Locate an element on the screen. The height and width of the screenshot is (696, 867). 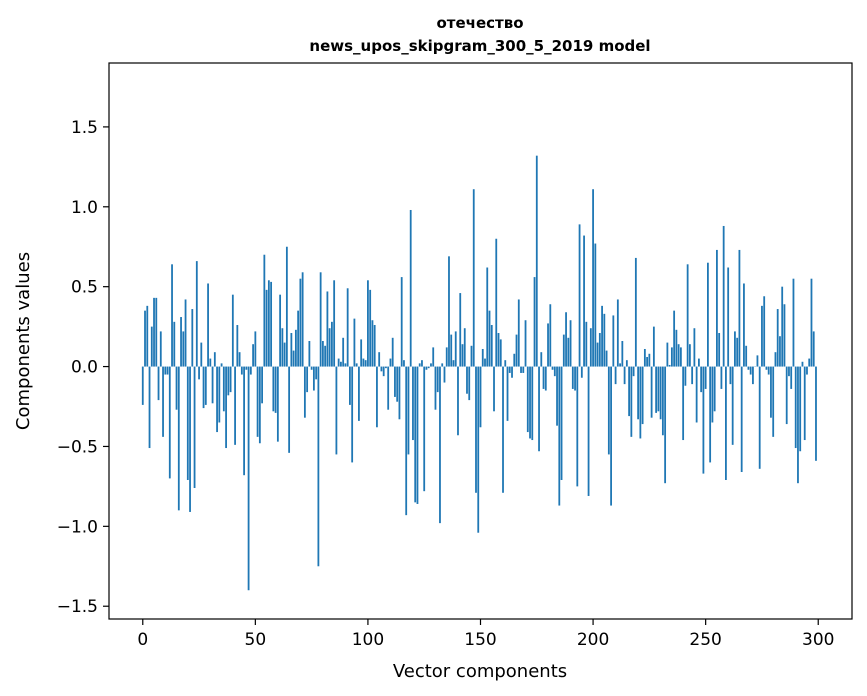
y-tick-label: 1.5 is located at coordinates (84, 128).